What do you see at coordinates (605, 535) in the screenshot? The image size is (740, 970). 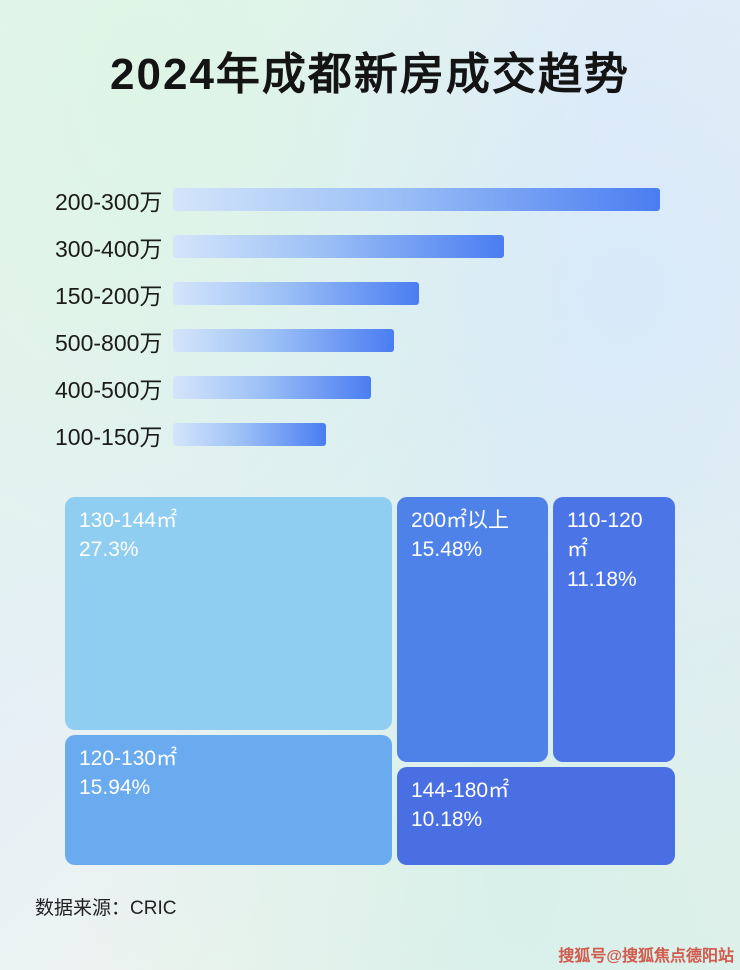 I see `treemap-block-label: 110-120㎡` at bounding box center [605, 535].